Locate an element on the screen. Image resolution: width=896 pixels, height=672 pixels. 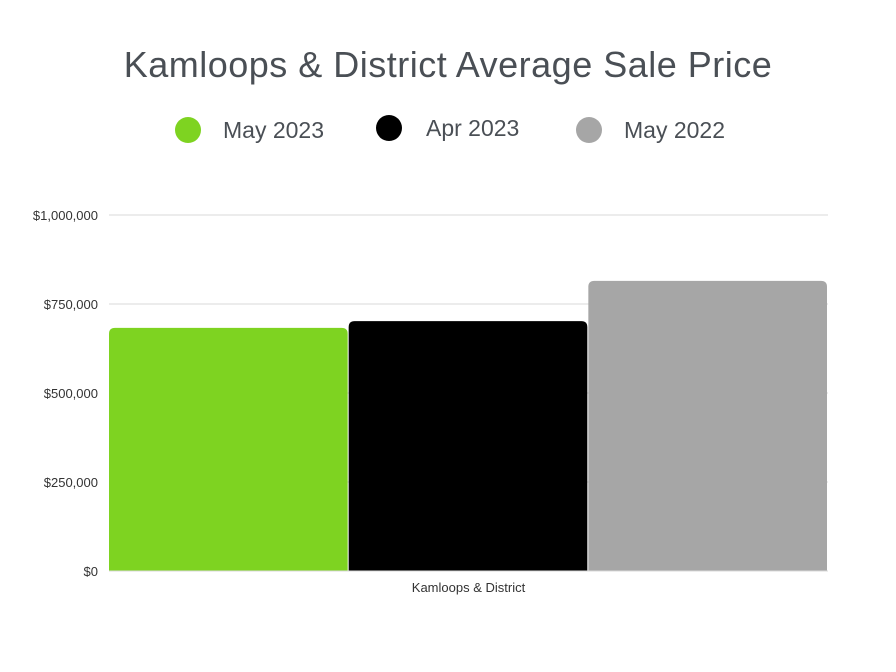
legend-item-apr-2023: Apr 2023 is located at coordinates (447, 128).